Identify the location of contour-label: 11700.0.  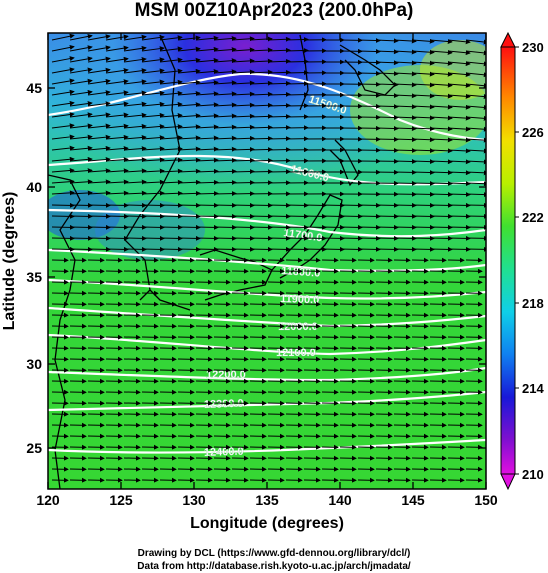
(303, 235).